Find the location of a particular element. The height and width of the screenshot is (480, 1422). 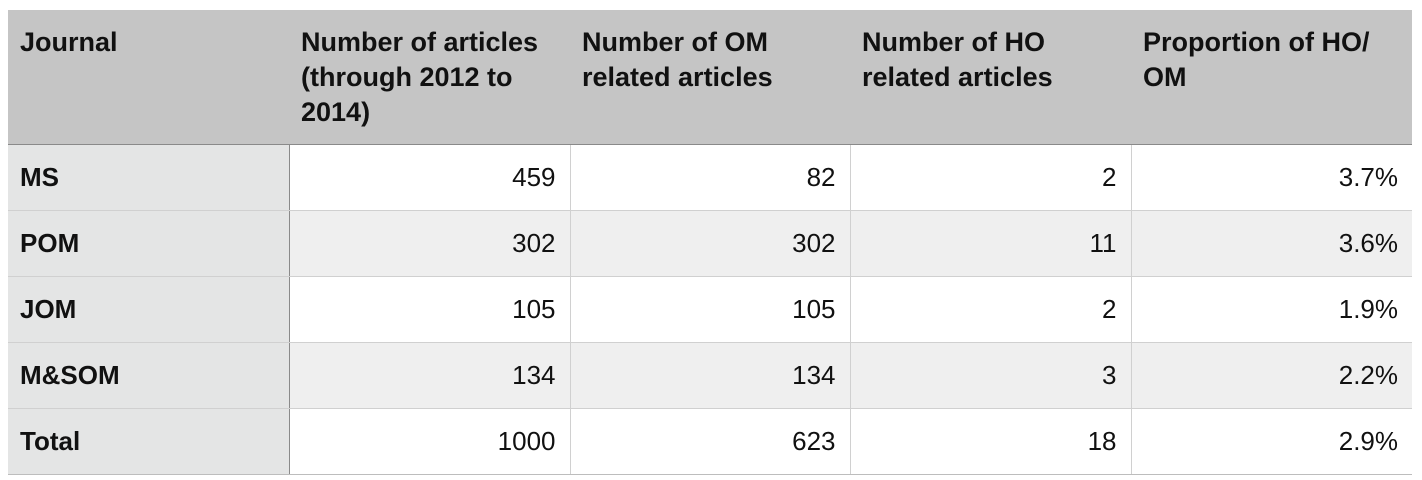

header-journal: Journal is located at coordinates (148, 77).